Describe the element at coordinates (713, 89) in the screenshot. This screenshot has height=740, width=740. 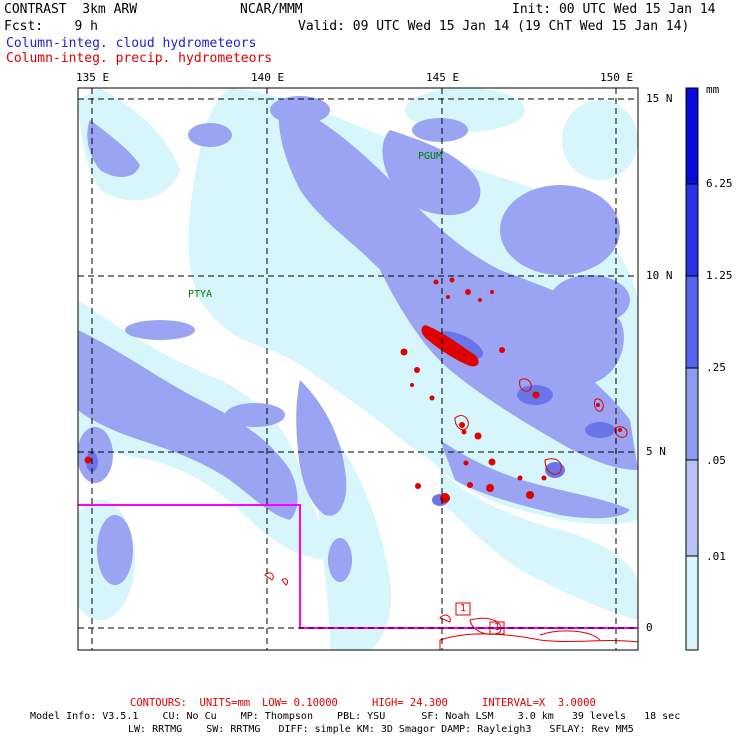
I see `legend-unit: mm` at that location.